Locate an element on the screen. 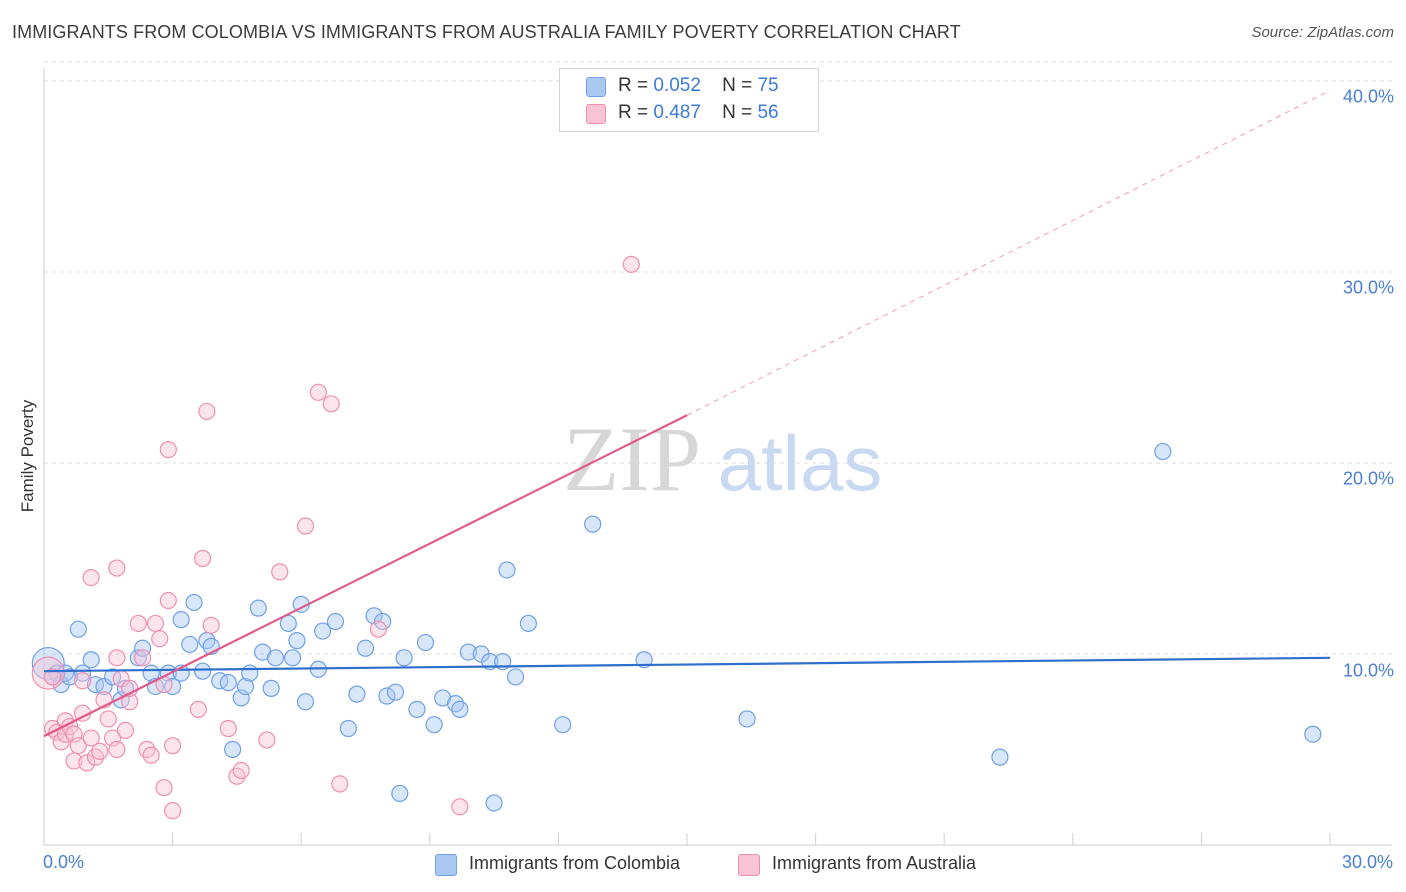 This screenshot has height=892, width=1406. x-tick-0: 0.0% is located at coordinates (64, 862).